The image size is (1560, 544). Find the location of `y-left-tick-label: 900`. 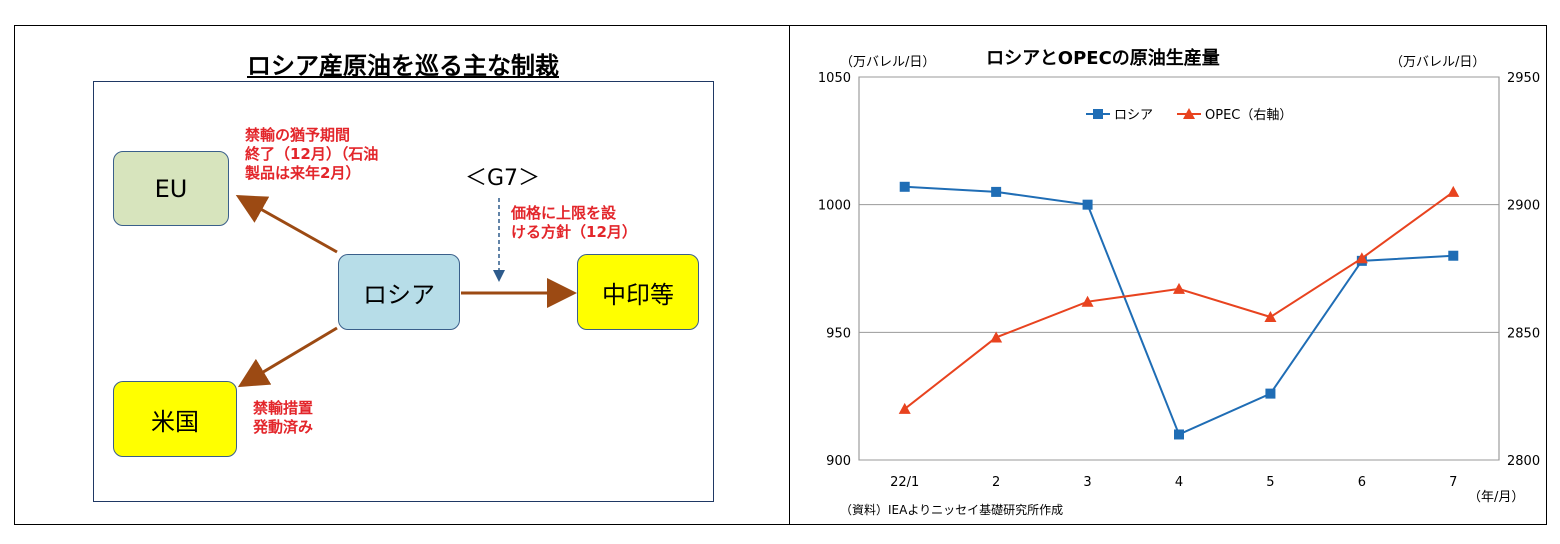

y-left-tick-label: 900 is located at coordinates (838, 461).